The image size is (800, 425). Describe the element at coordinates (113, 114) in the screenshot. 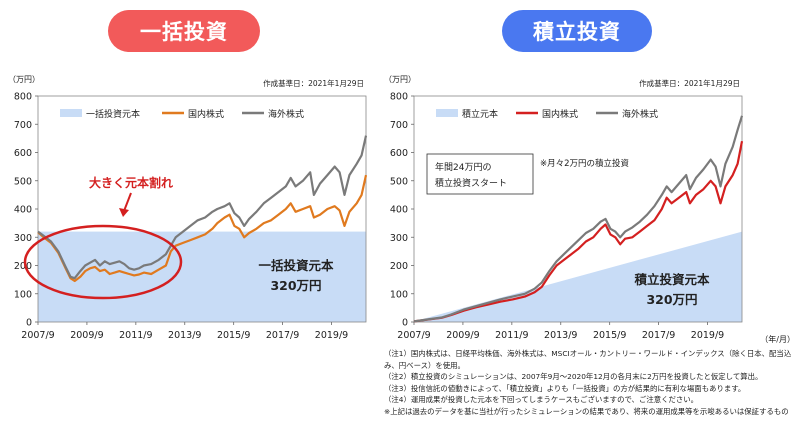

I see `legend-label-principal: 一括投資元本` at that location.